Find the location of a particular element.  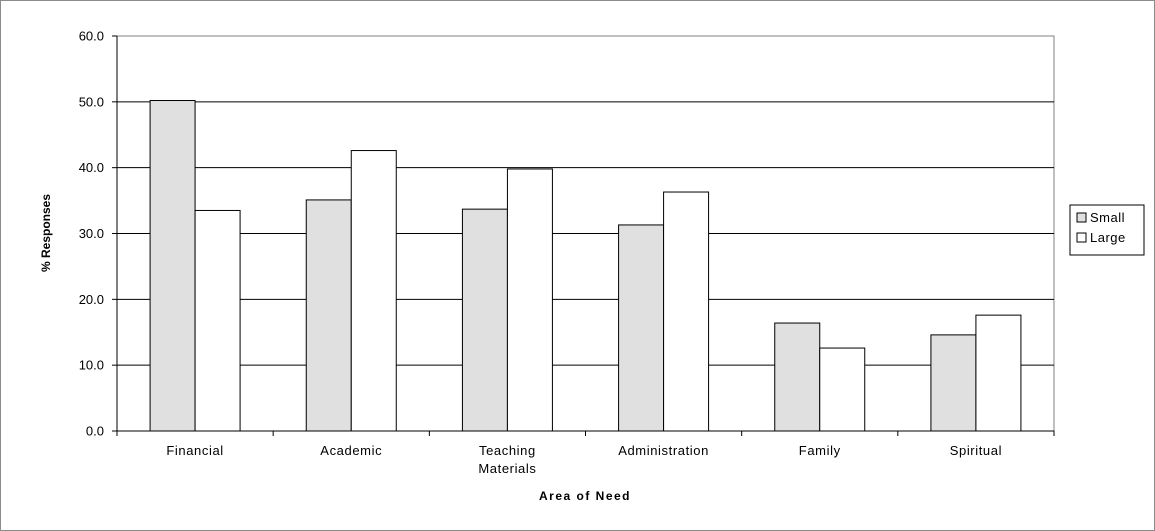

x-tick-label: Teaching Materials is located at coordinates (507, 459).